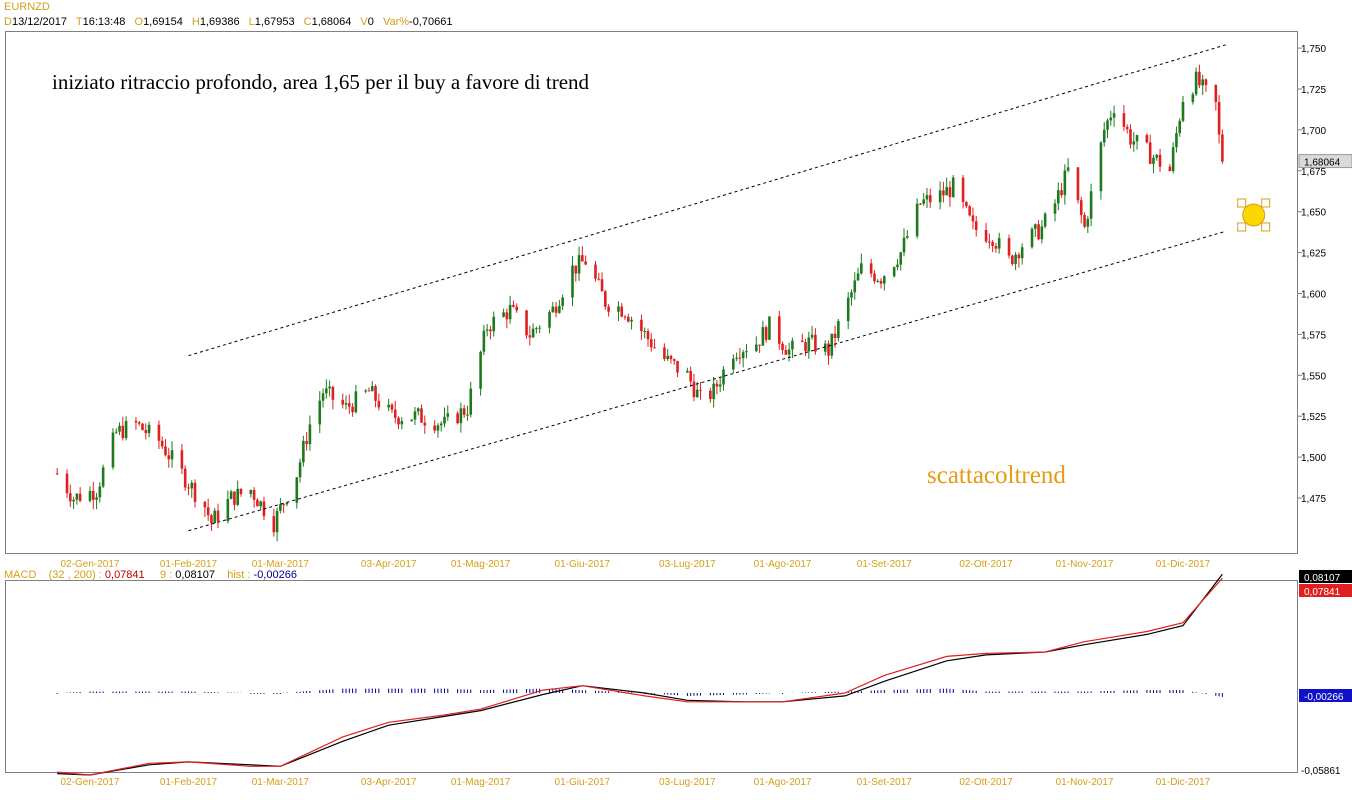  Describe the element at coordinates (986, 564) in the screenshot. I see `x-tick-label: 02-Ott-2017` at that location.